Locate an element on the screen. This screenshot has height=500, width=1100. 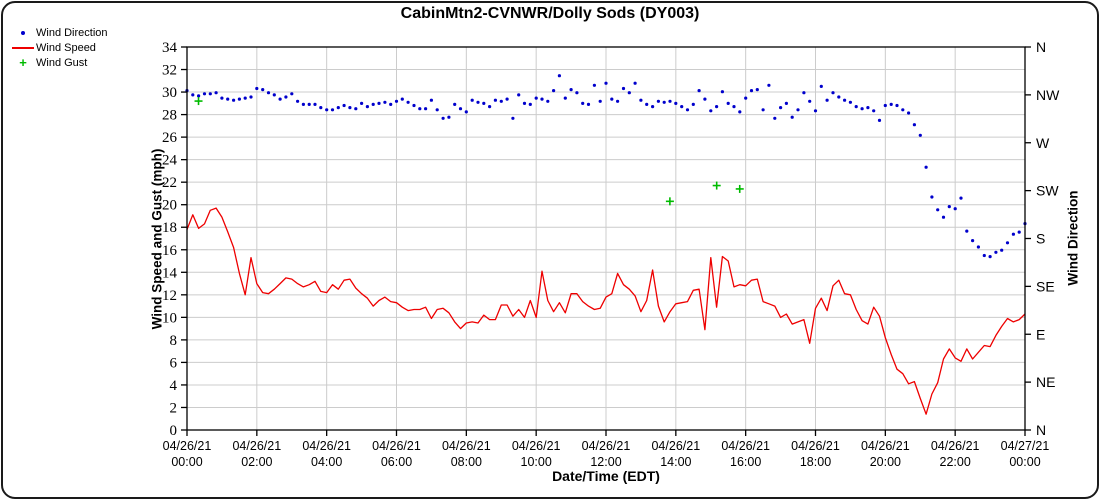
chart-title: CabinMtn2-CVNWR/Dolly Sods (DY003) is located at coordinates (550, 13).